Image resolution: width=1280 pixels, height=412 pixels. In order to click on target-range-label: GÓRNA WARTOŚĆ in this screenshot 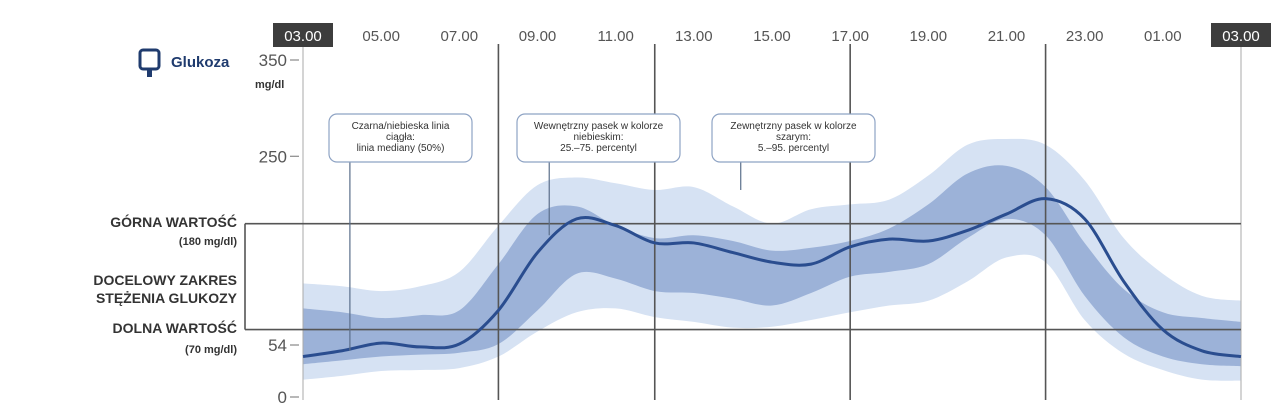, I will do `click(173, 221)`.